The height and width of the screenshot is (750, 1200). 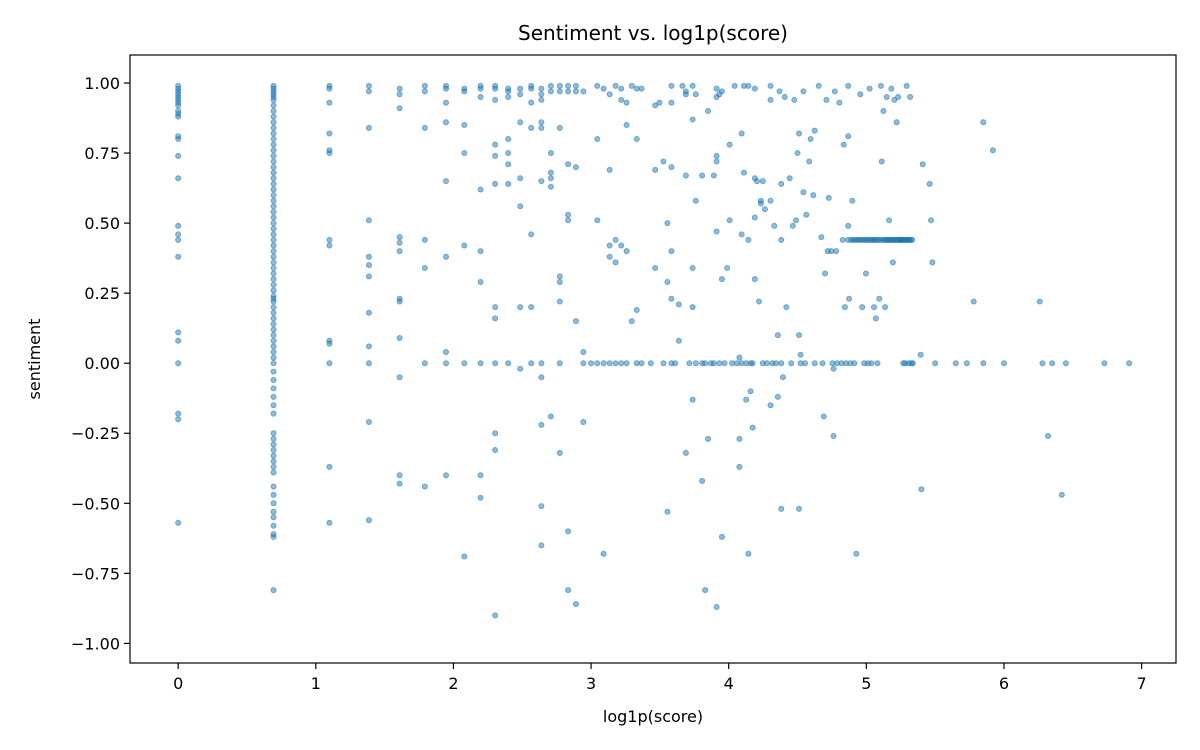 What do you see at coordinates (729, 683) in the screenshot?
I see `x-tick-label: 4` at bounding box center [729, 683].